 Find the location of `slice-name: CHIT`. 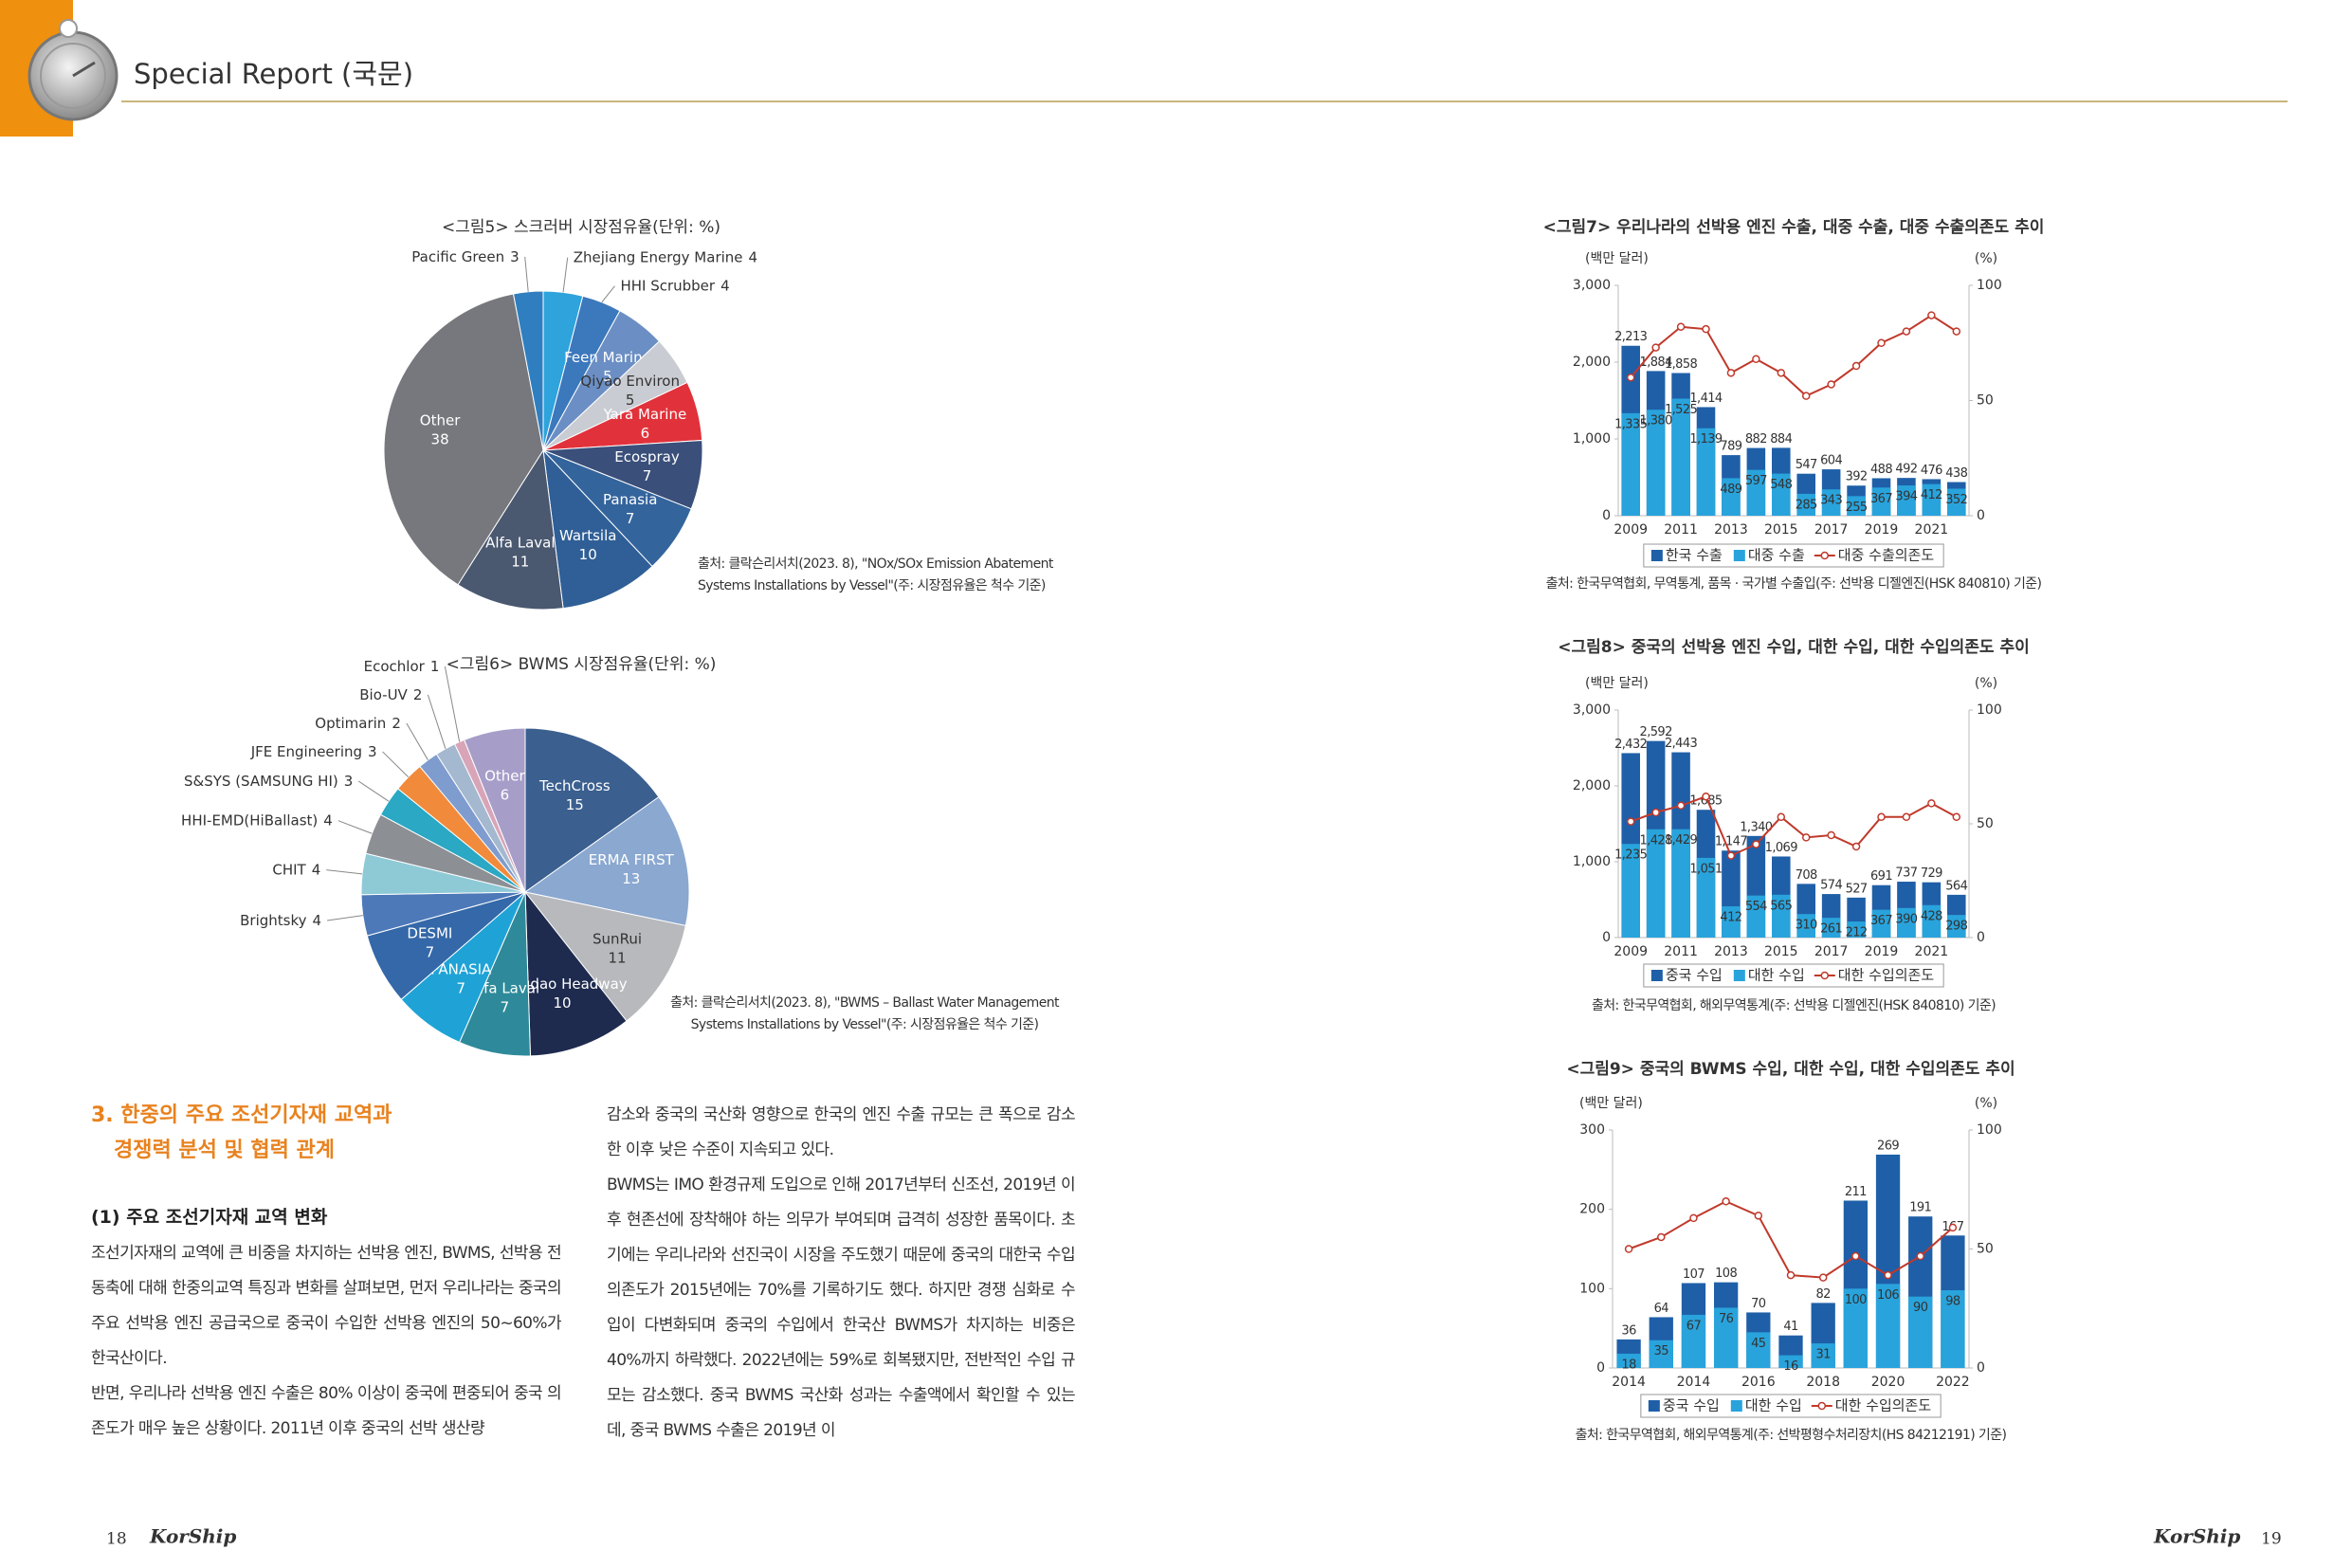

slice-name: CHIT is located at coordinates (289, 869).